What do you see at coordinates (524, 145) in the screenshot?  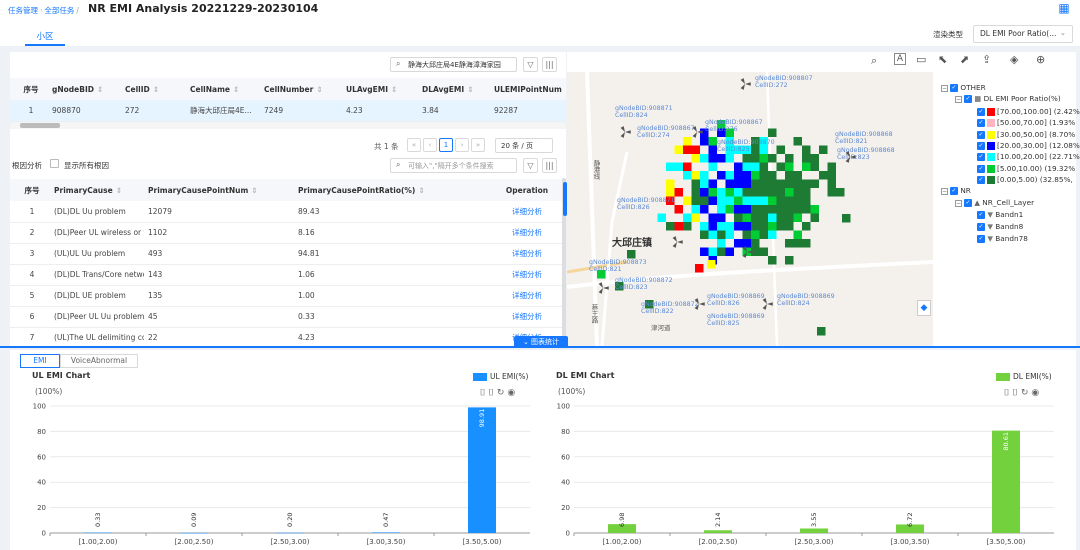 I see `page-size-select: 20 条 / 页` at bounding box center [524, 145].